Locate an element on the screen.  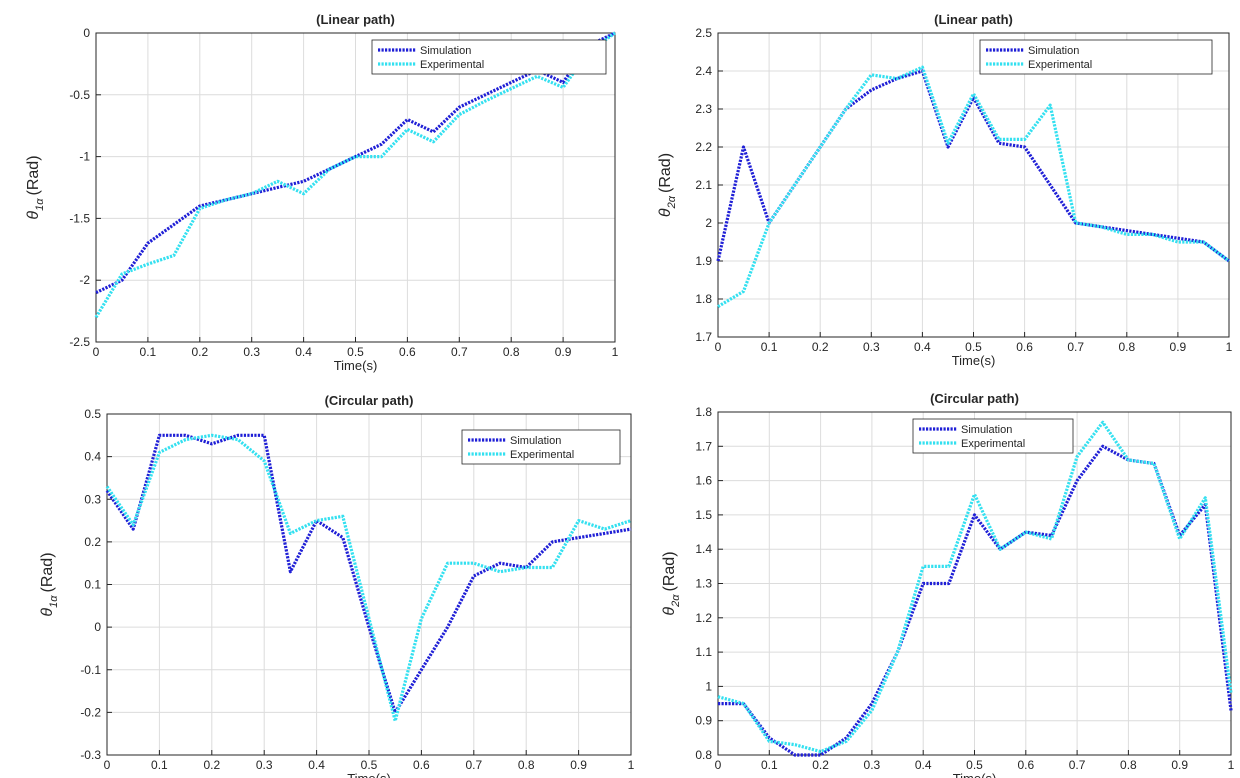
y-tick-label: 0.5 is located at coordinates (92, 414).